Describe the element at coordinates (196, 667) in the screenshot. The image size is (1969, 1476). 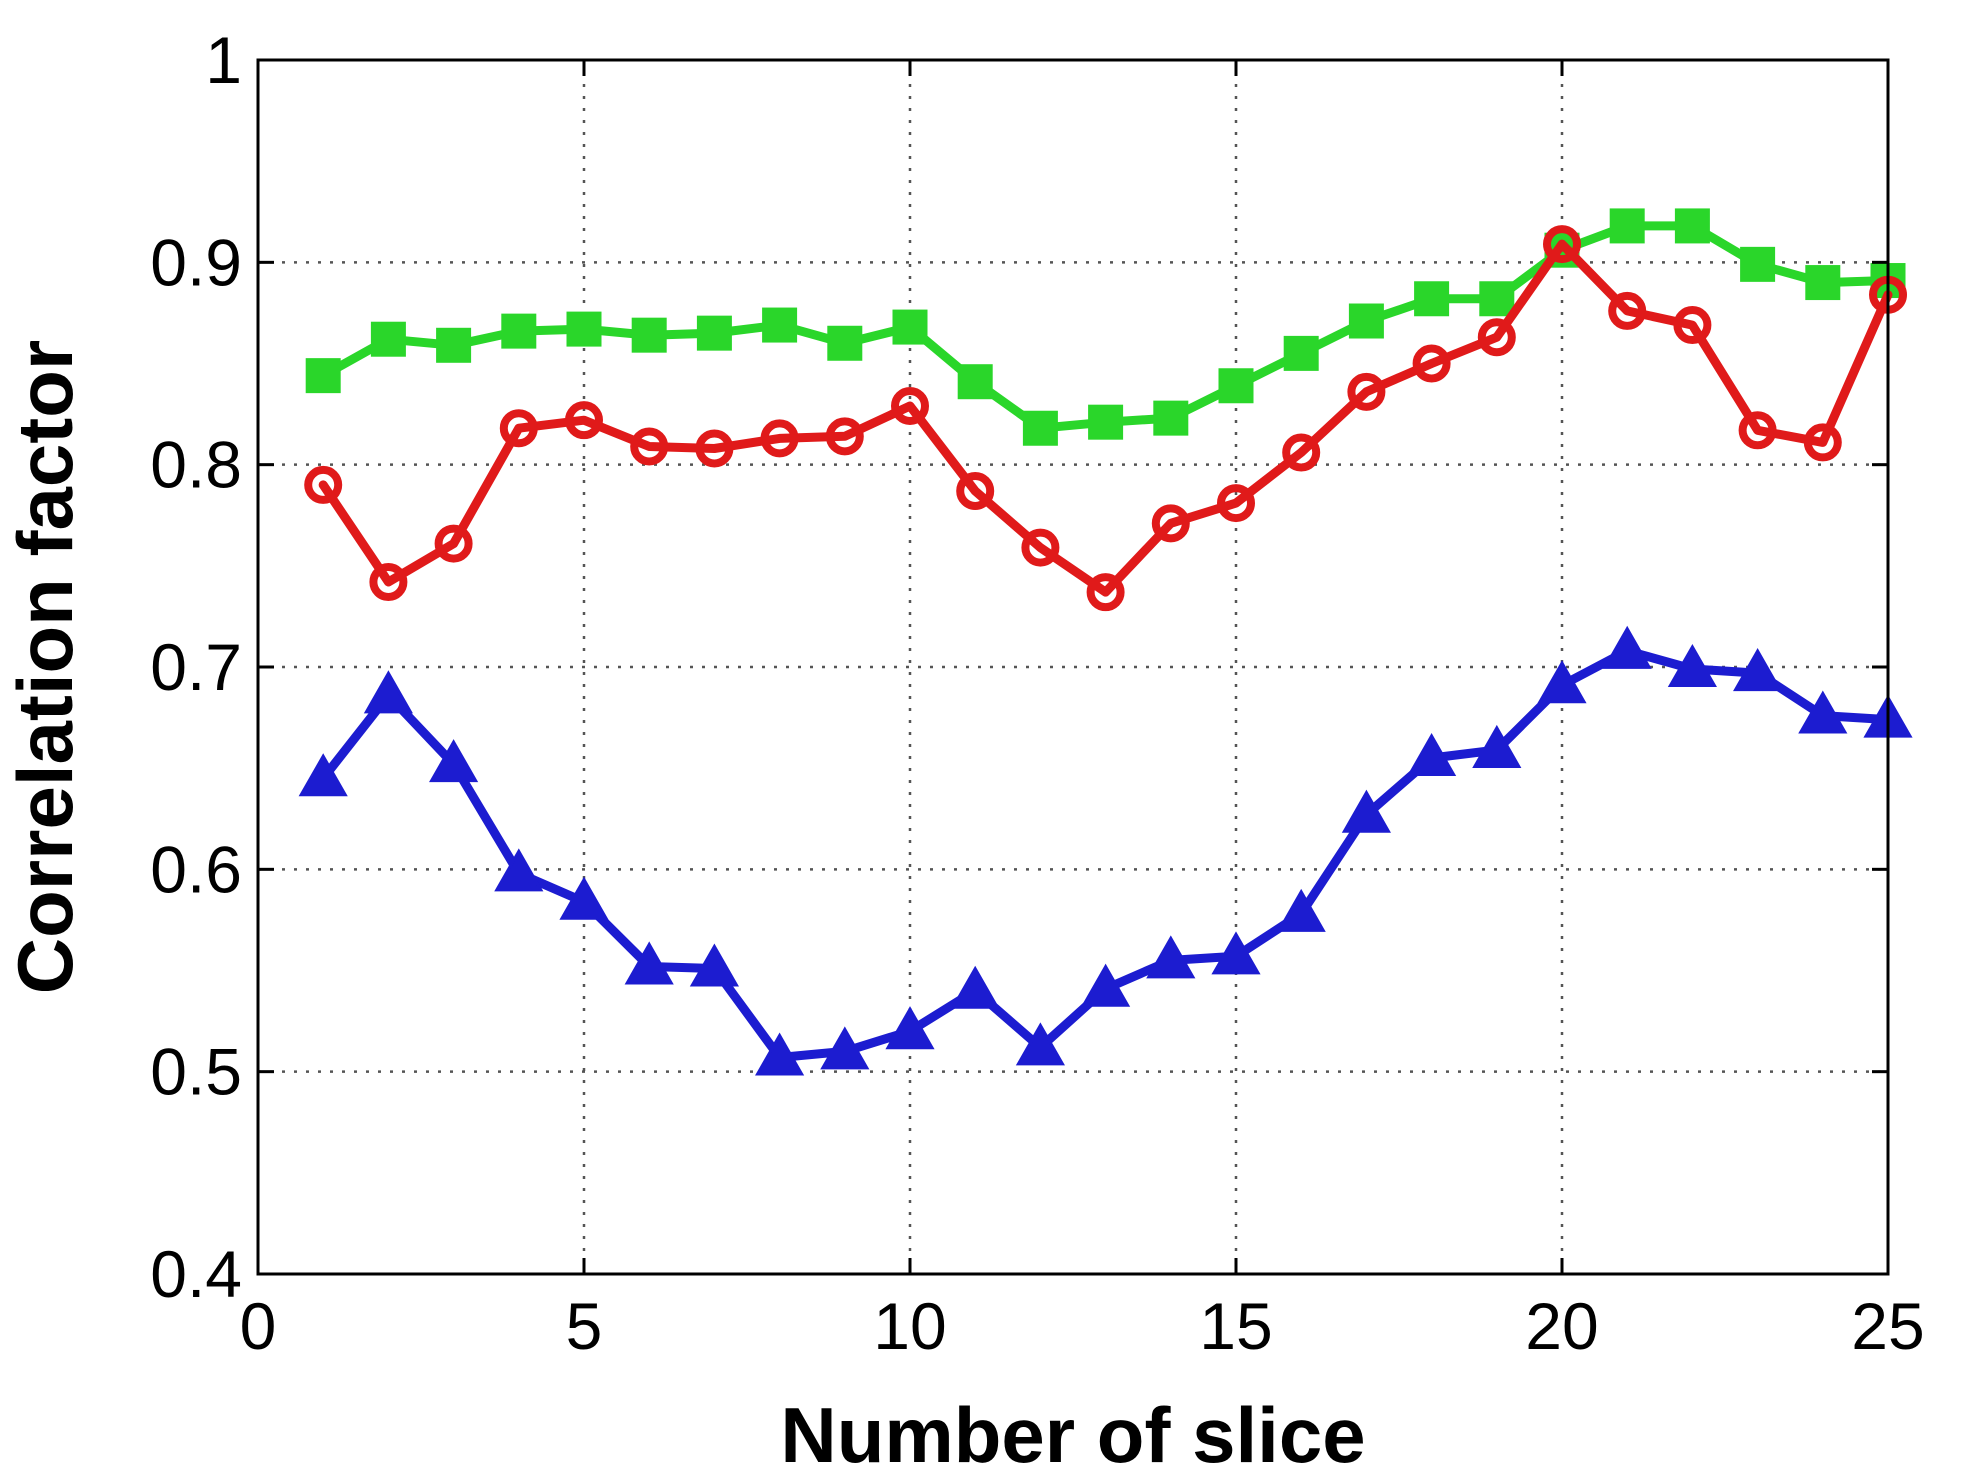
I see `y-tick-label: 0.7` at that location.